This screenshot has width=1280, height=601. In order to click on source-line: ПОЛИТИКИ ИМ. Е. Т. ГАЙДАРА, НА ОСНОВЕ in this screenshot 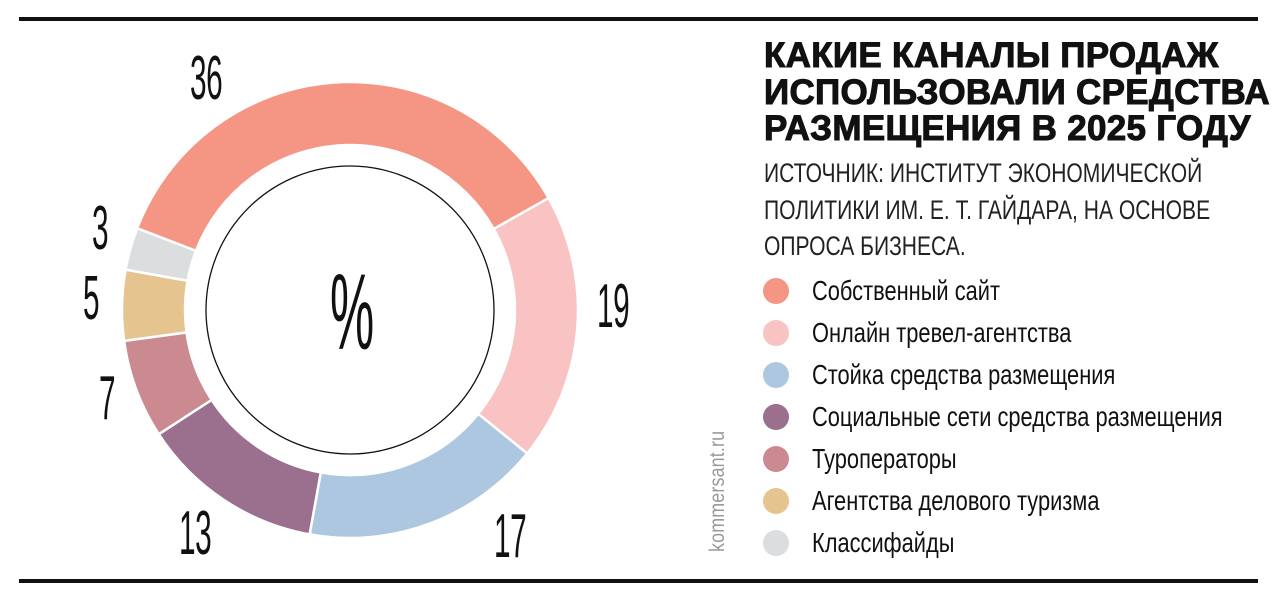, I will do `click(987, 209)`.